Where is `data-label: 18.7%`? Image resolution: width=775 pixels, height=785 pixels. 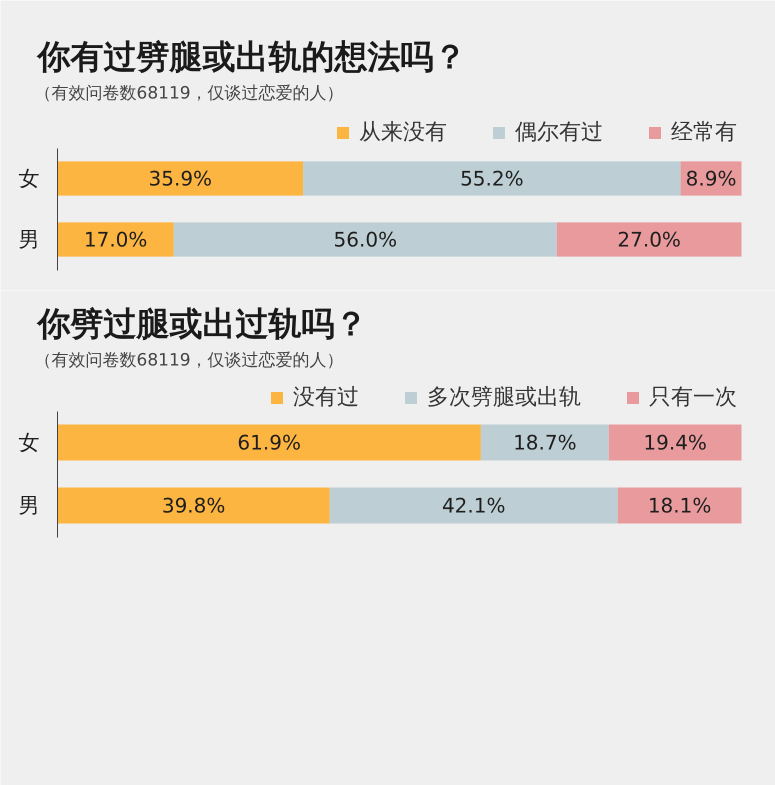 data-label: 18.7% is located at coordinates (545, 442).